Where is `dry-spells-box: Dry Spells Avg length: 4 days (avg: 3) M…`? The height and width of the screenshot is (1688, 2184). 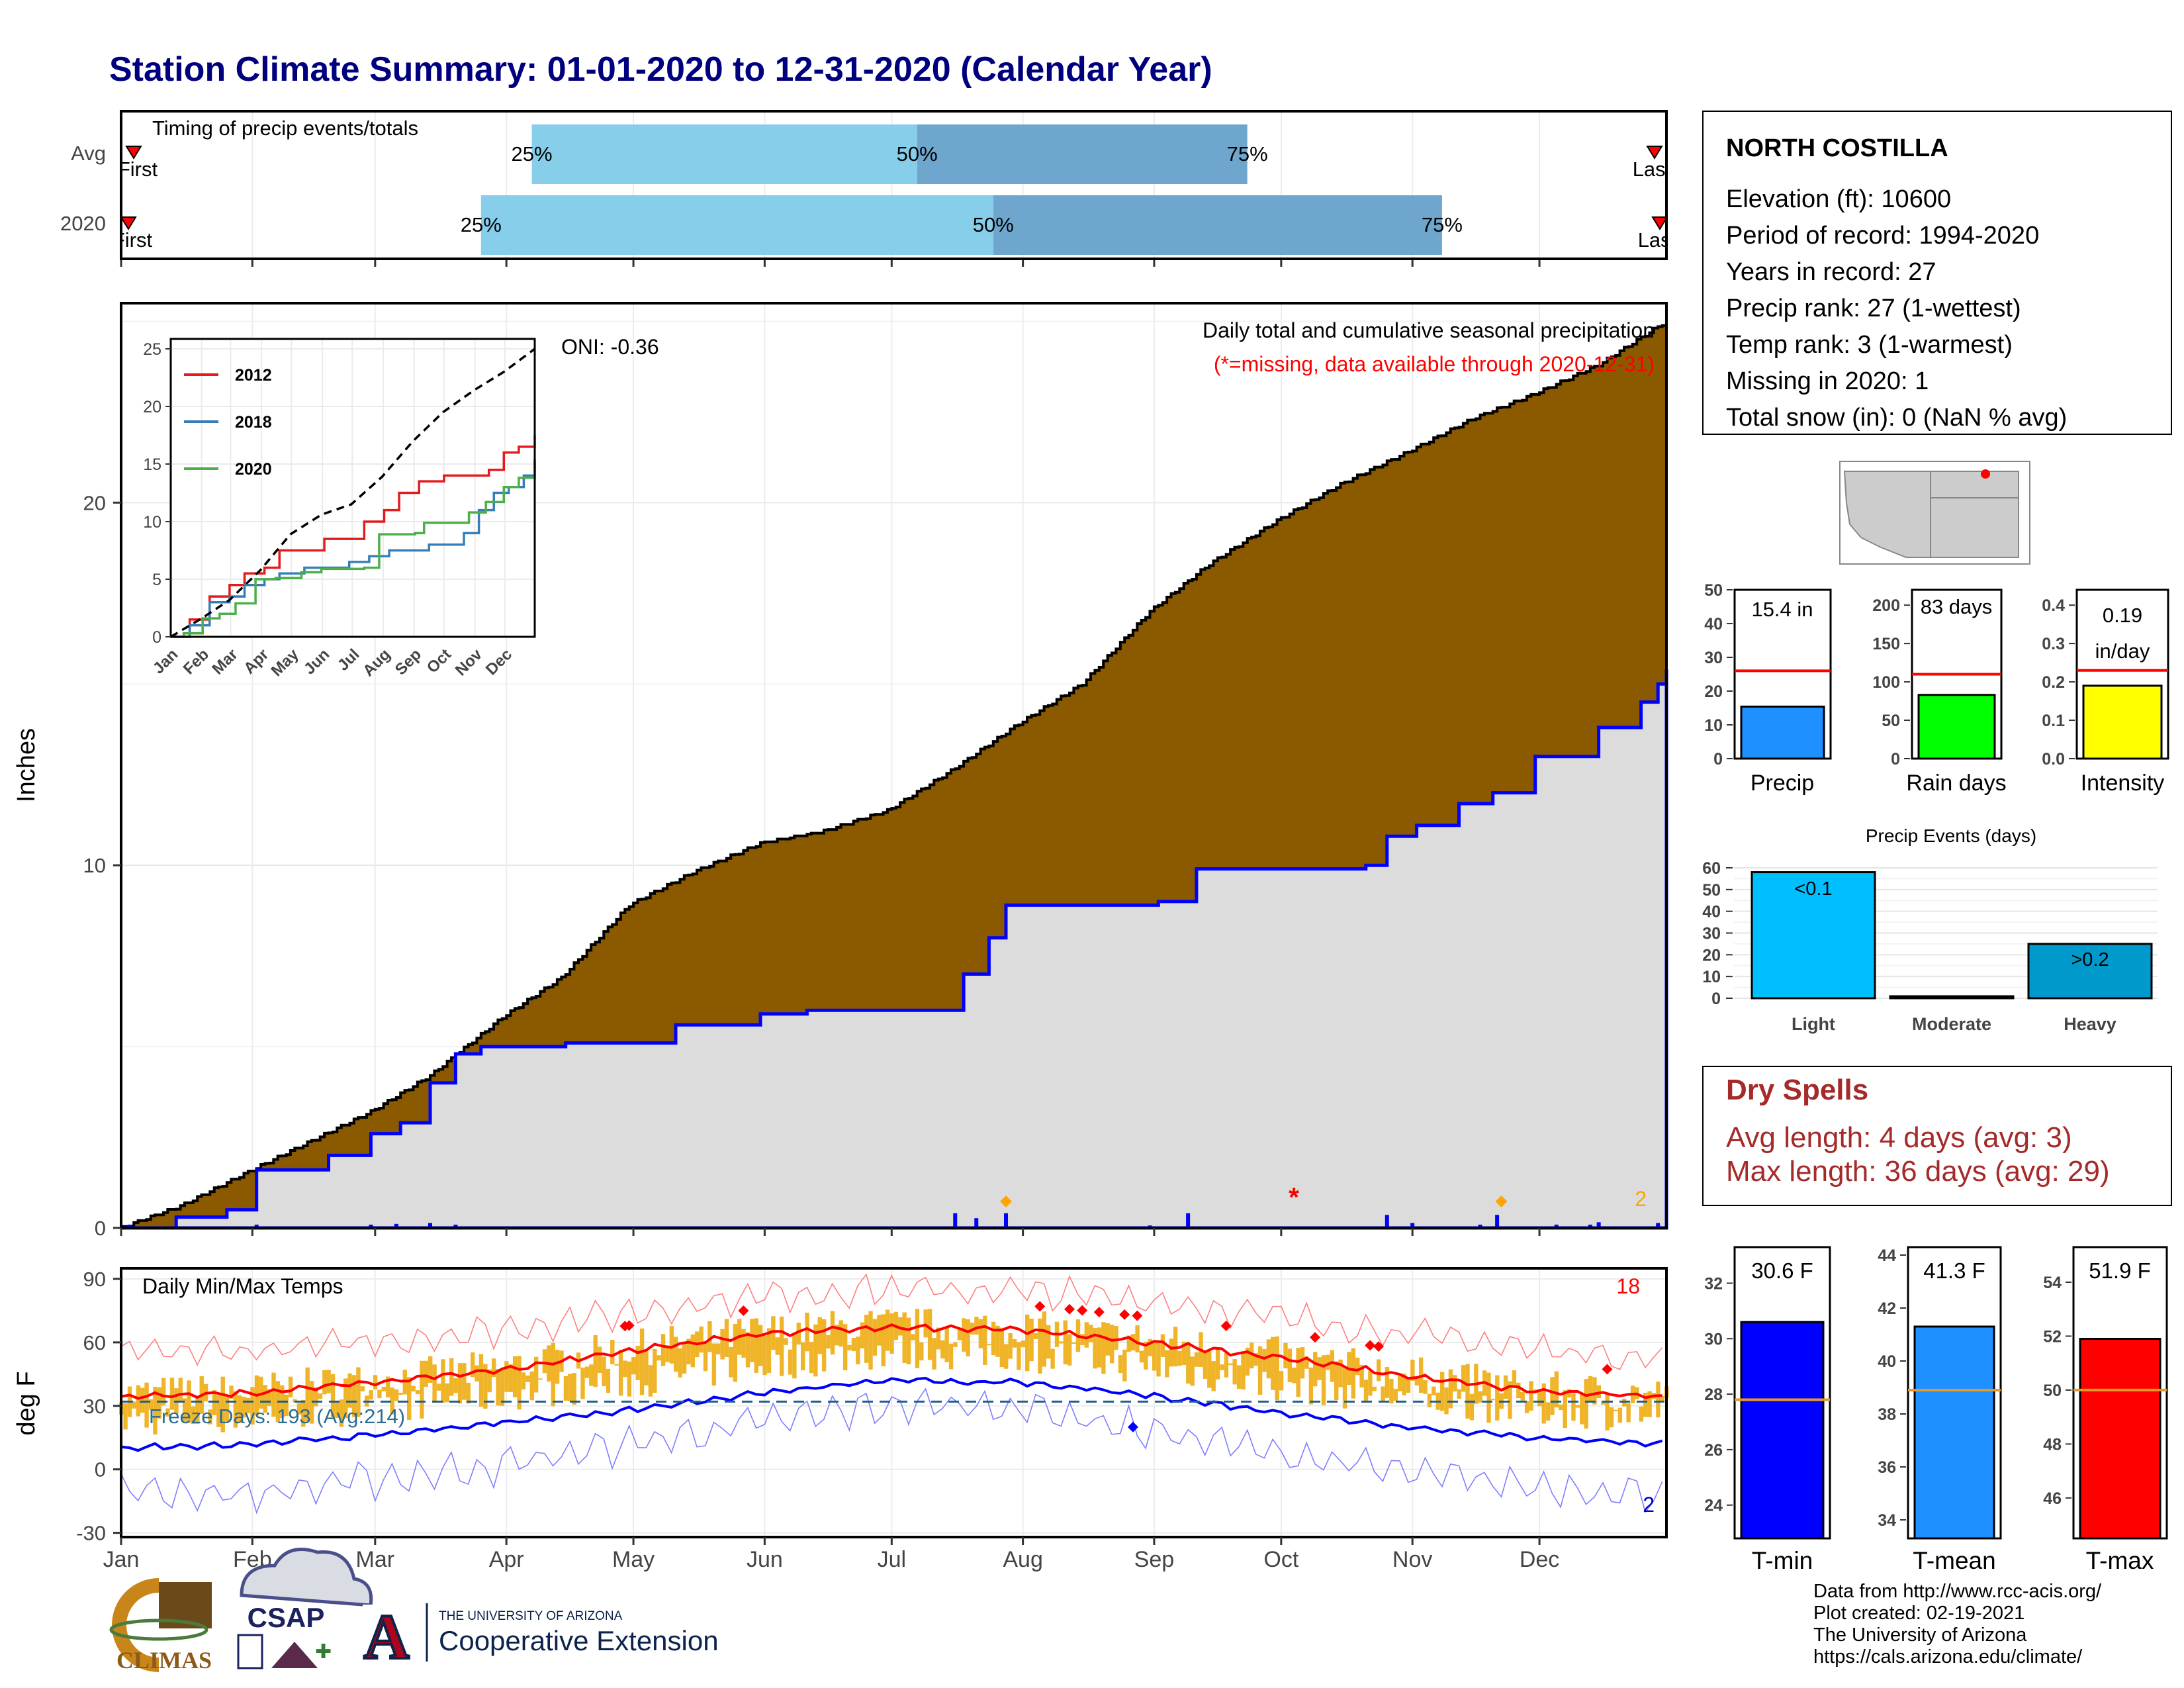 dry-spells-box: Dry Spells Avg length: 4 days (avg: 3) M… is located at coordinates (1937, 1136).